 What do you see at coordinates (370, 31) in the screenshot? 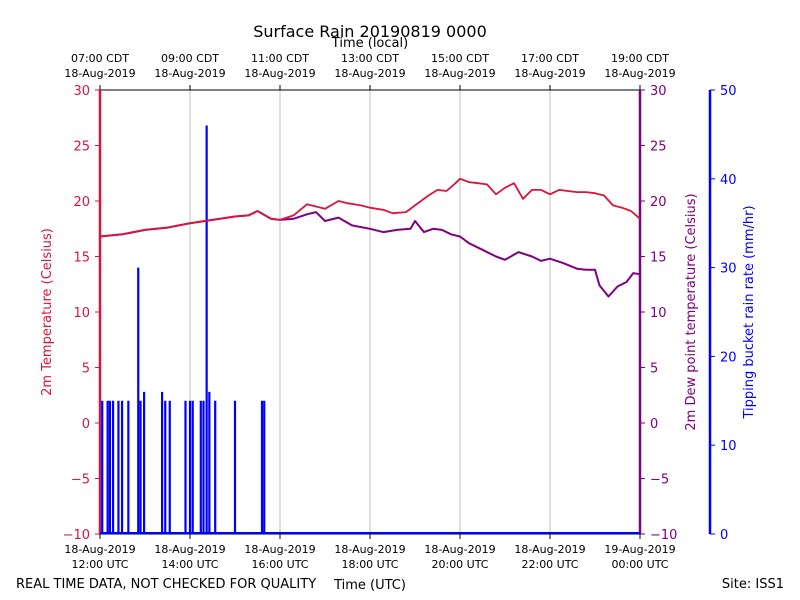
I see `chart-title: Surface Rain 20190819 0000` at bounding box center [370, 31].